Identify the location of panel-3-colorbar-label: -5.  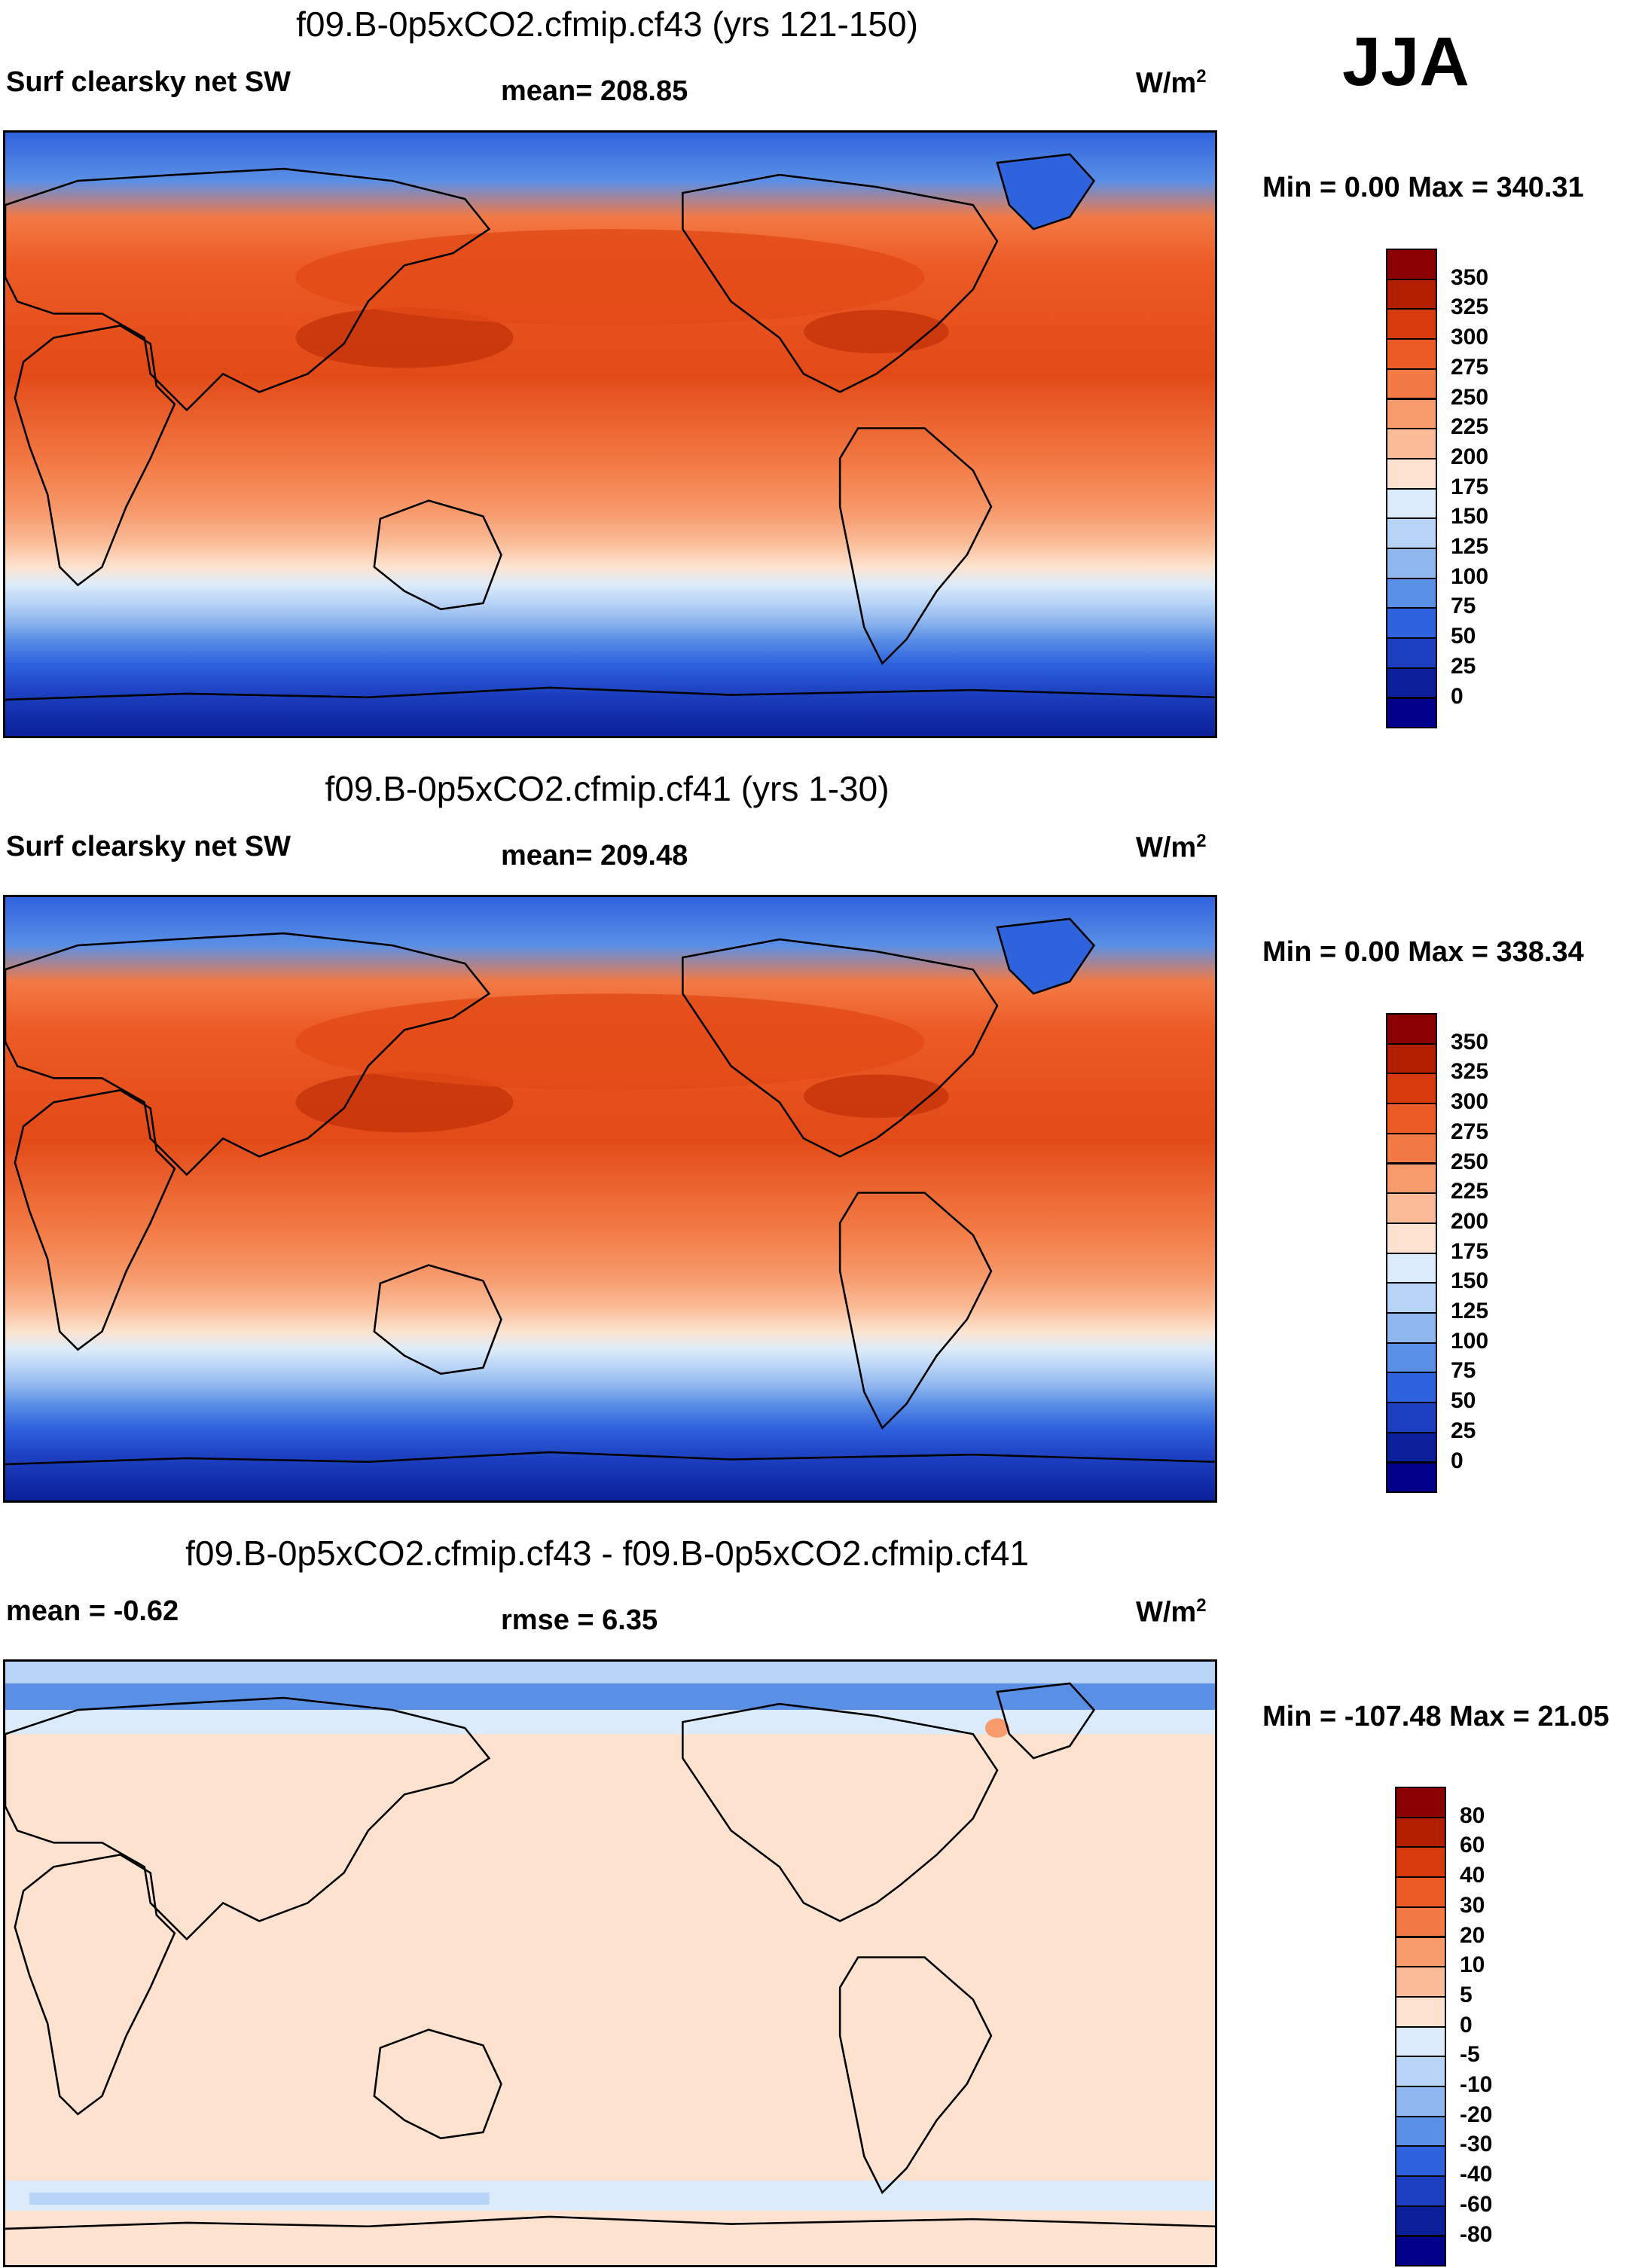
(1470, 2055).